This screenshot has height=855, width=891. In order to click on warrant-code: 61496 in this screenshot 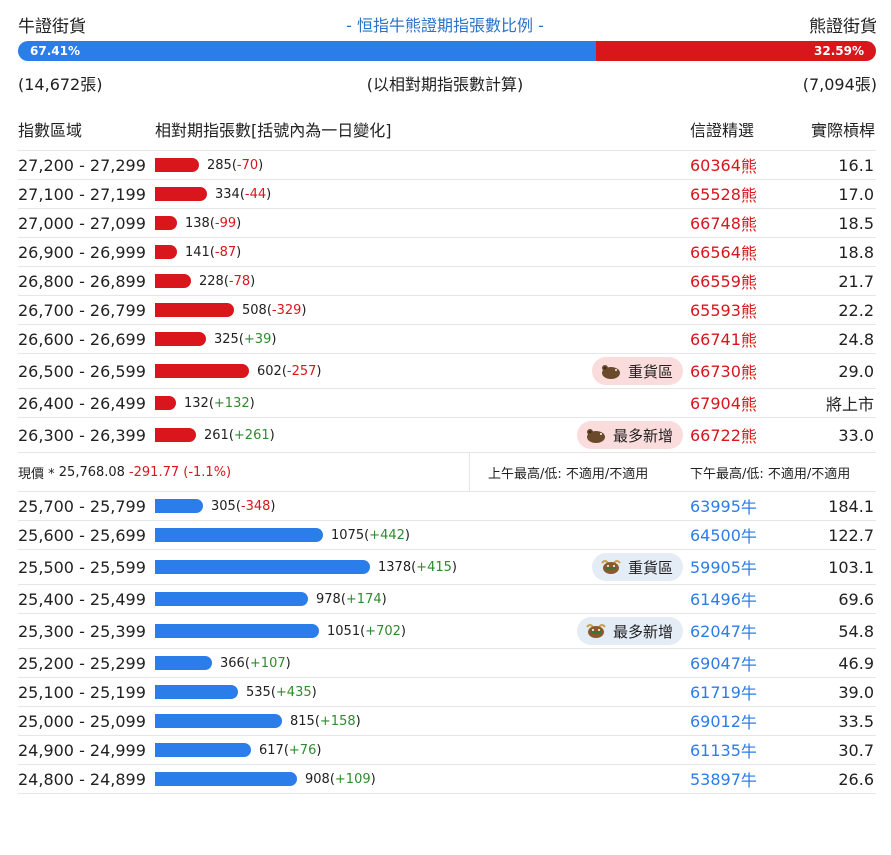, I will do `click(715, 599)`.